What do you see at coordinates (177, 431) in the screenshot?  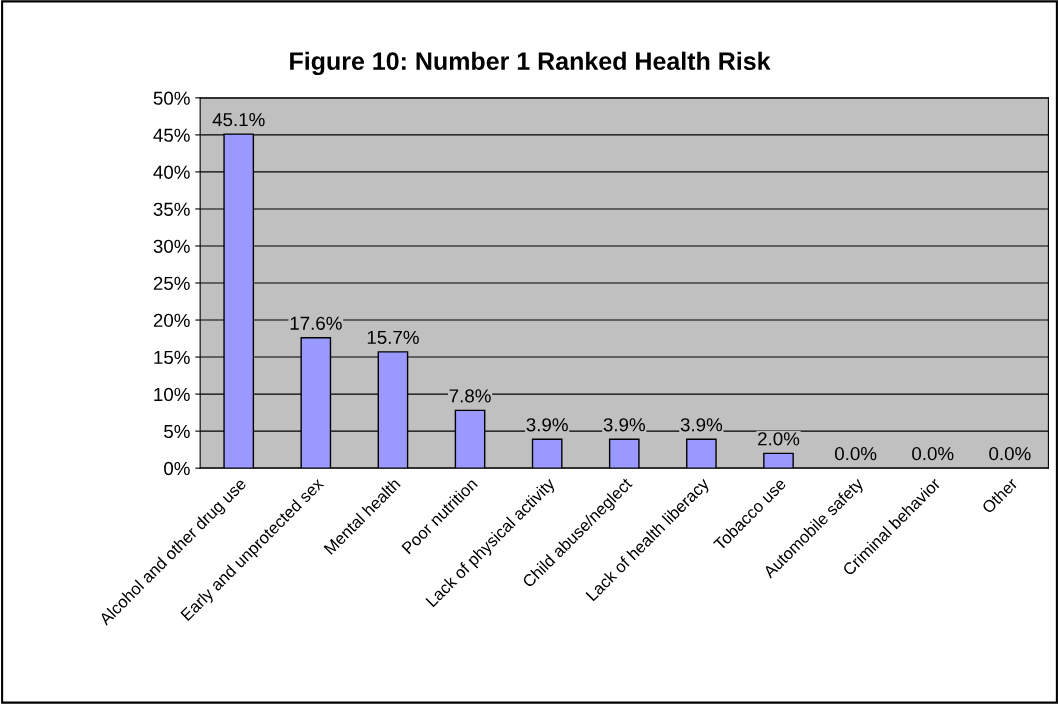 I see `y-tick-label: 5%` at bounding box center [177, 431].